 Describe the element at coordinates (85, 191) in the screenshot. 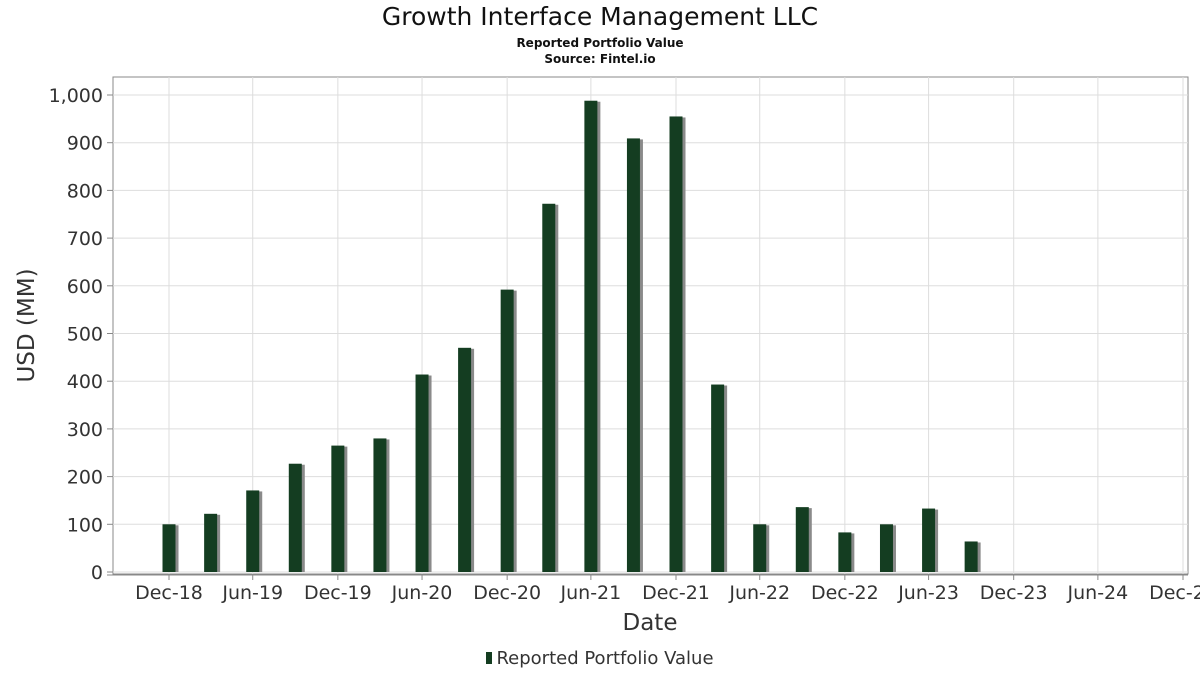

I see `y-tick-label: 800` at that location.